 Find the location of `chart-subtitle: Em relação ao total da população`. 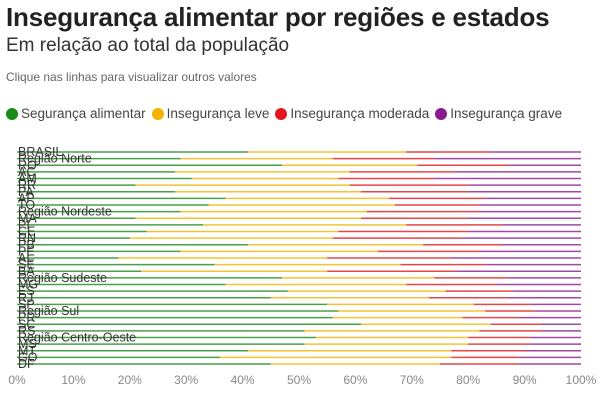

chart-subtitle: Em relação ao total da população is located at coordinates (148, 45).